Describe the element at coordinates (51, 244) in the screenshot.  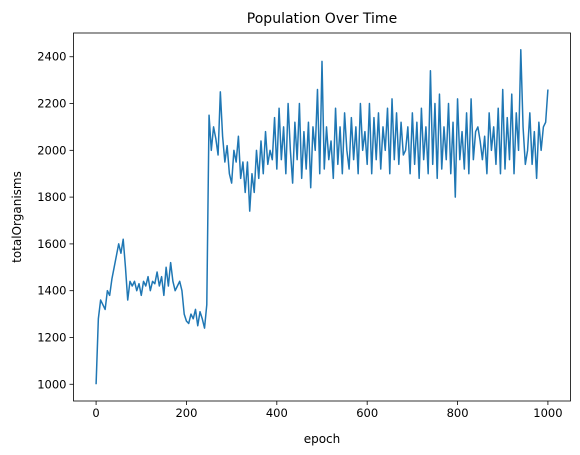
I see `y-tick-label: 1600` at that location.